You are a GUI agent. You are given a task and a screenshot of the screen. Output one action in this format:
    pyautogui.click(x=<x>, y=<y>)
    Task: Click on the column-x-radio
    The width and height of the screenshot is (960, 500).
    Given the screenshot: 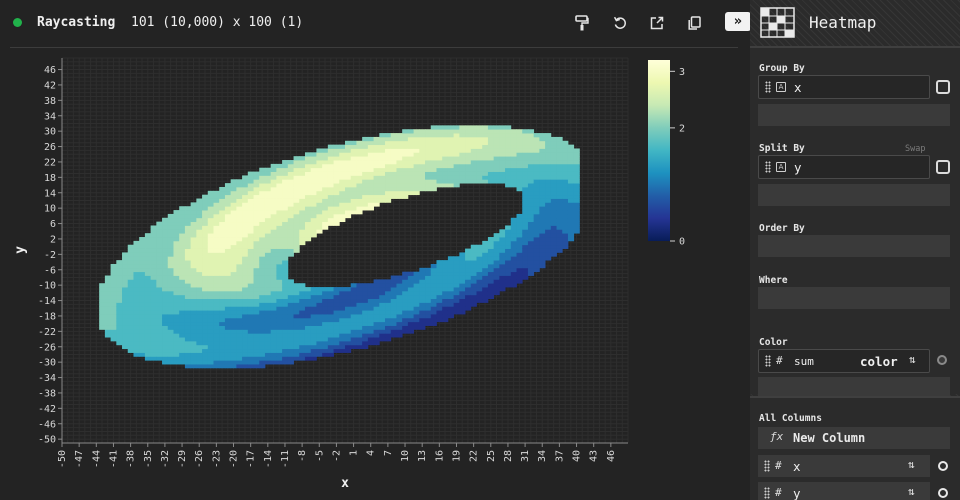 What is the action you would take?
    pyautogui.click(x=943, y=466)
    